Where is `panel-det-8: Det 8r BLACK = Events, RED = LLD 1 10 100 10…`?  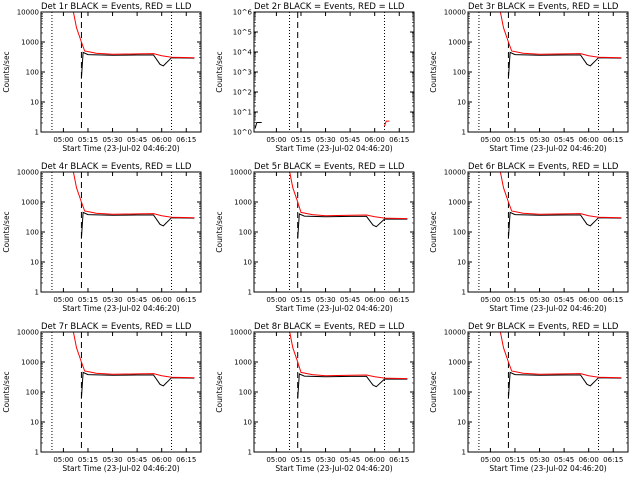 panel-det-8: Det 8r BLACK = Events, RED = LLD 1 10 100 10… is located at coordinates (315, 397).